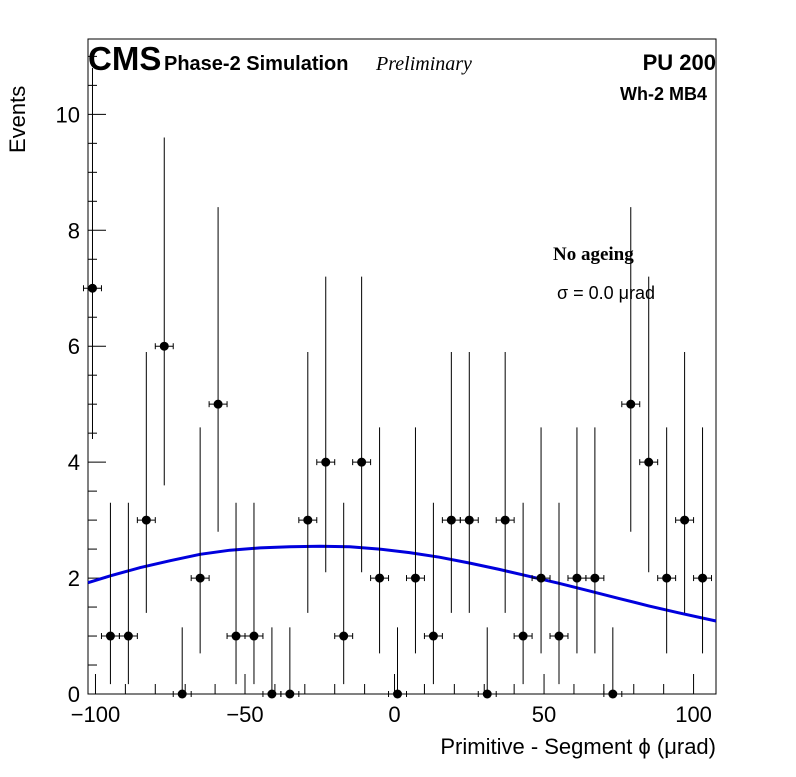  I want to click on x-tick-label: −50, so click(244, 714).